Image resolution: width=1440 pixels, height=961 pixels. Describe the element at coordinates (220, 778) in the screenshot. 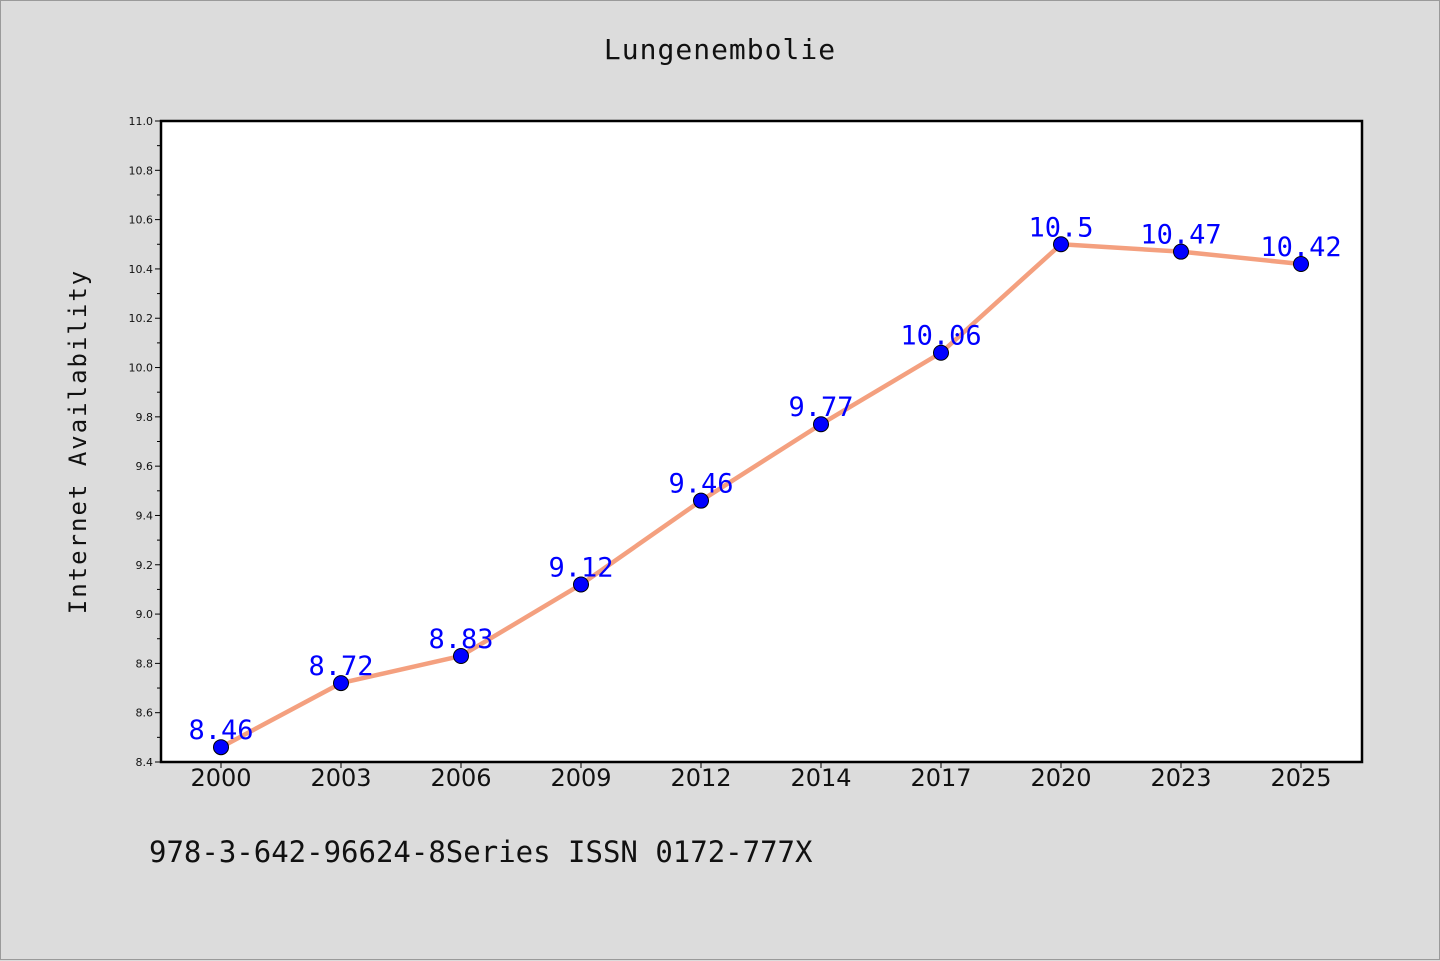

I see `x-tick-label: 2000` at that location.